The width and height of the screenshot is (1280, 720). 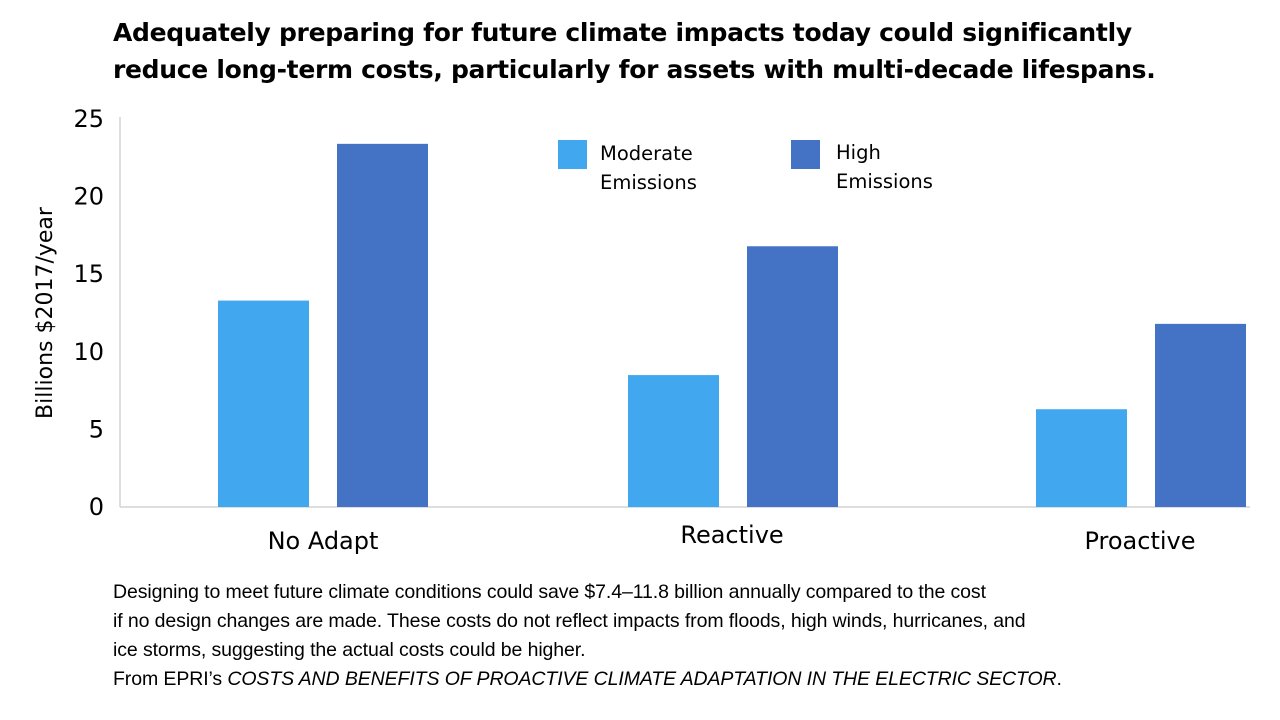 I want to click on bar-proactive-moderate-emissions: Moderate Emissions: 6.3, so click(x=1081, y=458).